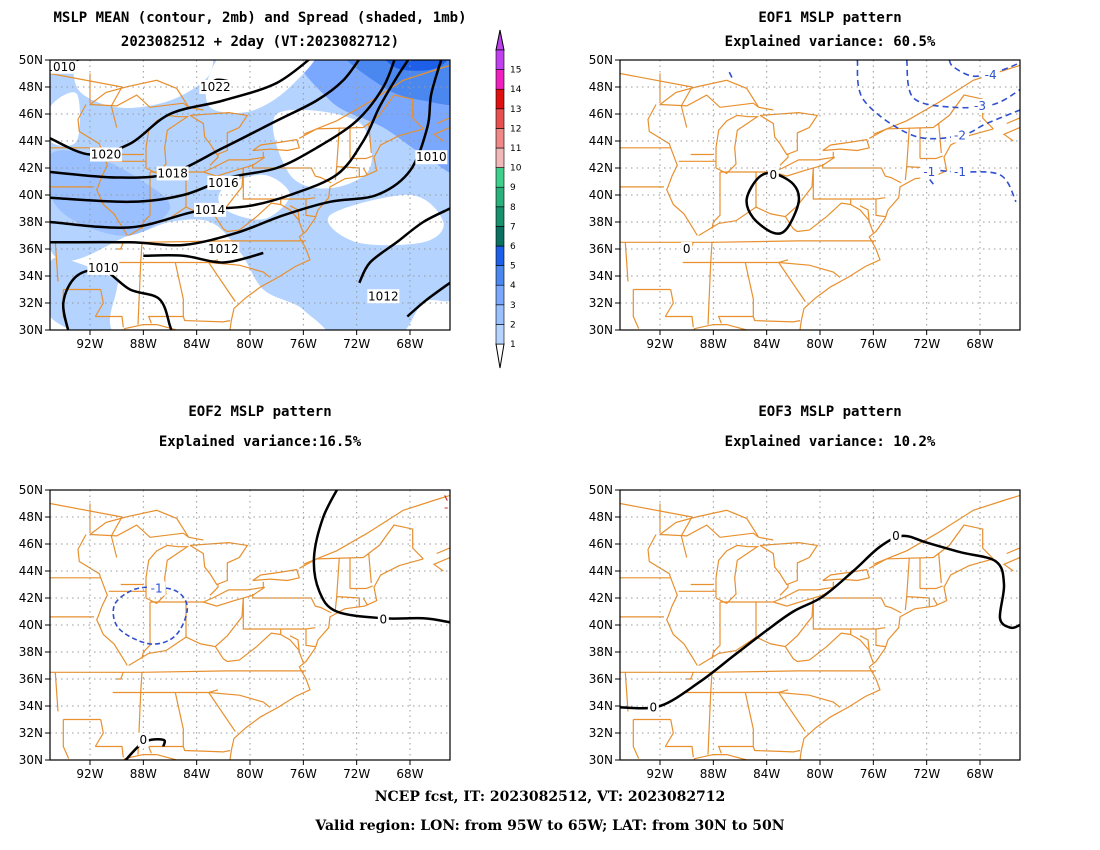 Image resolution: width=1100 pixels, height=850 pixels. Describe the element at coordinates (601, 625) in the screenshot. I see `lat-tick-label: 40N` at that location.